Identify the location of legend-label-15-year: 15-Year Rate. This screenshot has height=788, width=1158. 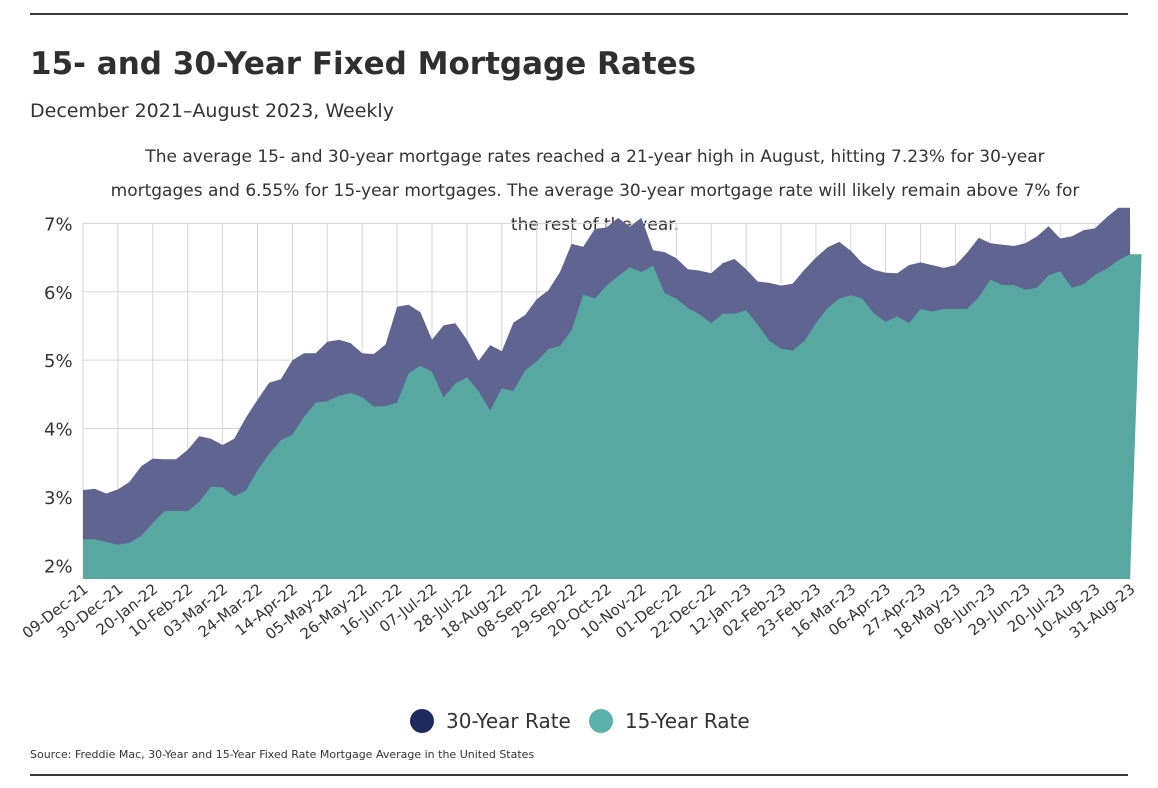
(687, 721).